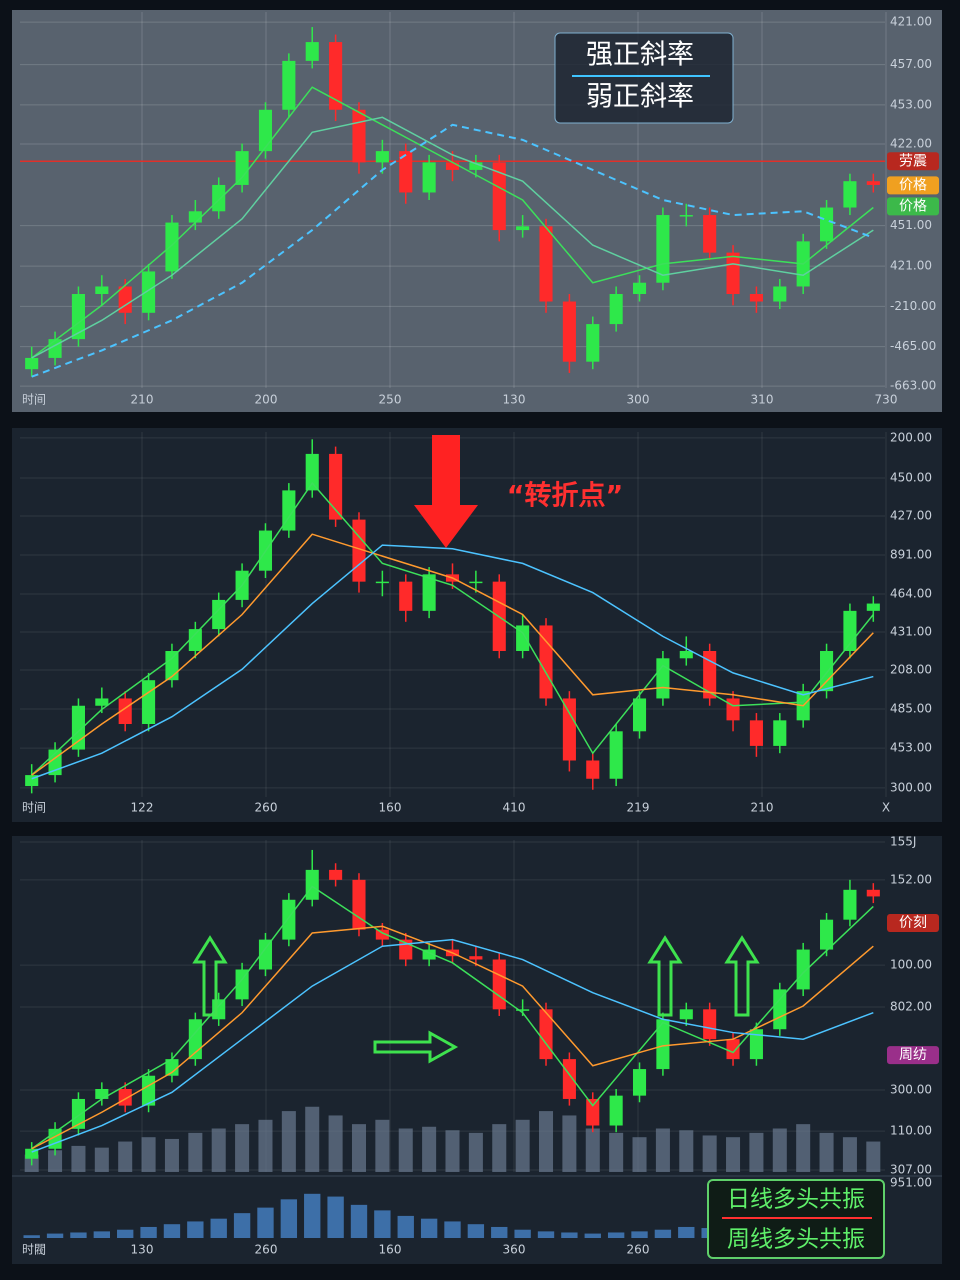 This screenshot has height=1280, width=960. I want to click on up-arrow, so click(742, 976).